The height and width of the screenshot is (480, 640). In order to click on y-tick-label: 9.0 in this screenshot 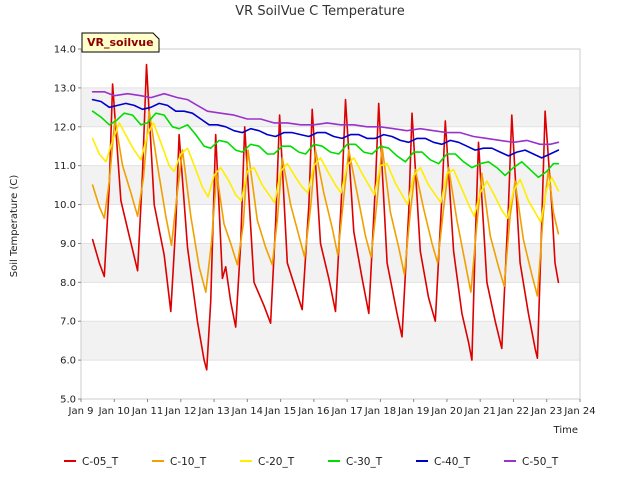, I will do `click(68, 244)`.